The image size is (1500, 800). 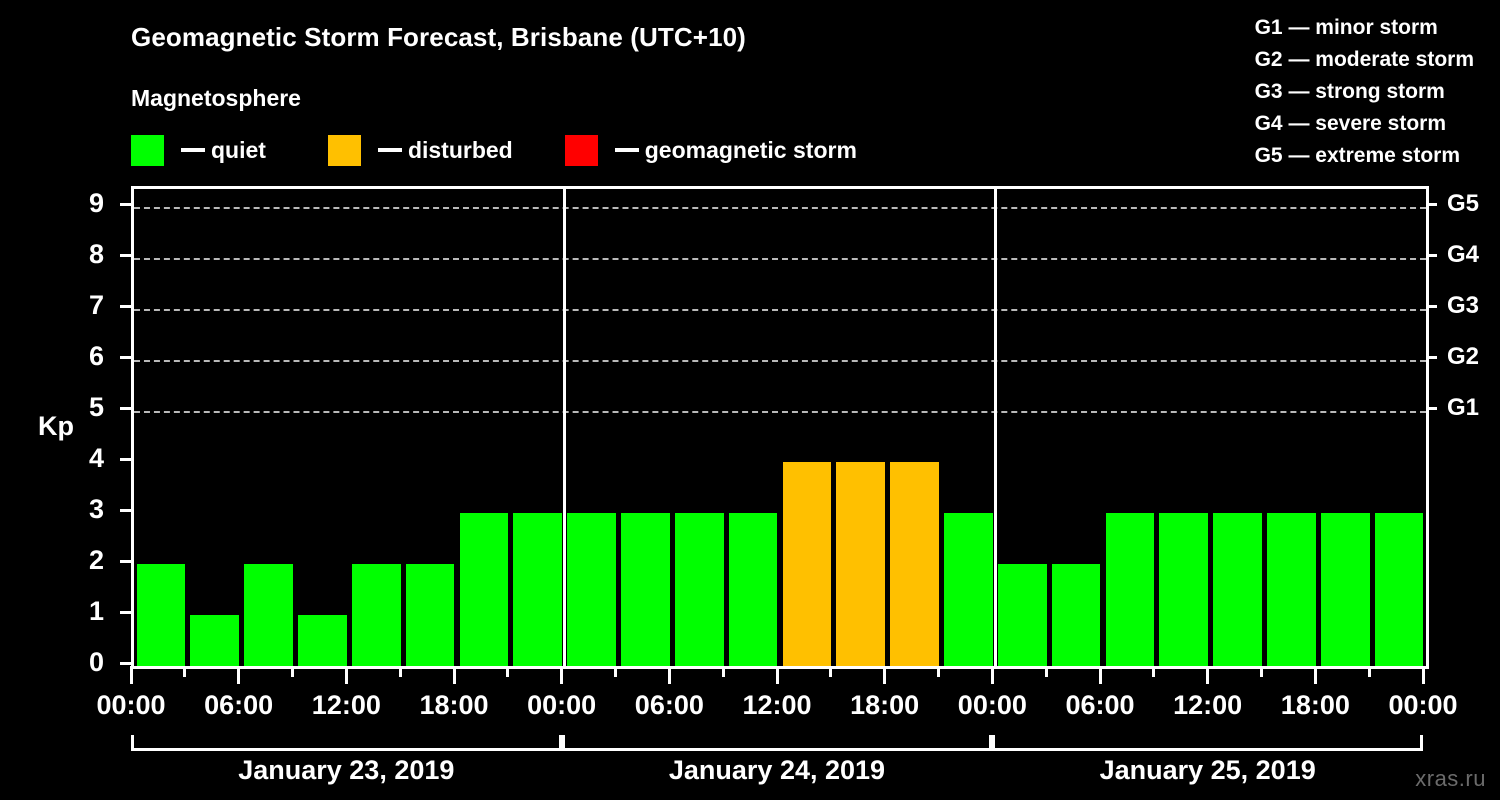 I want to click on y-axis-title: Kp, so click(x=56, y=426).